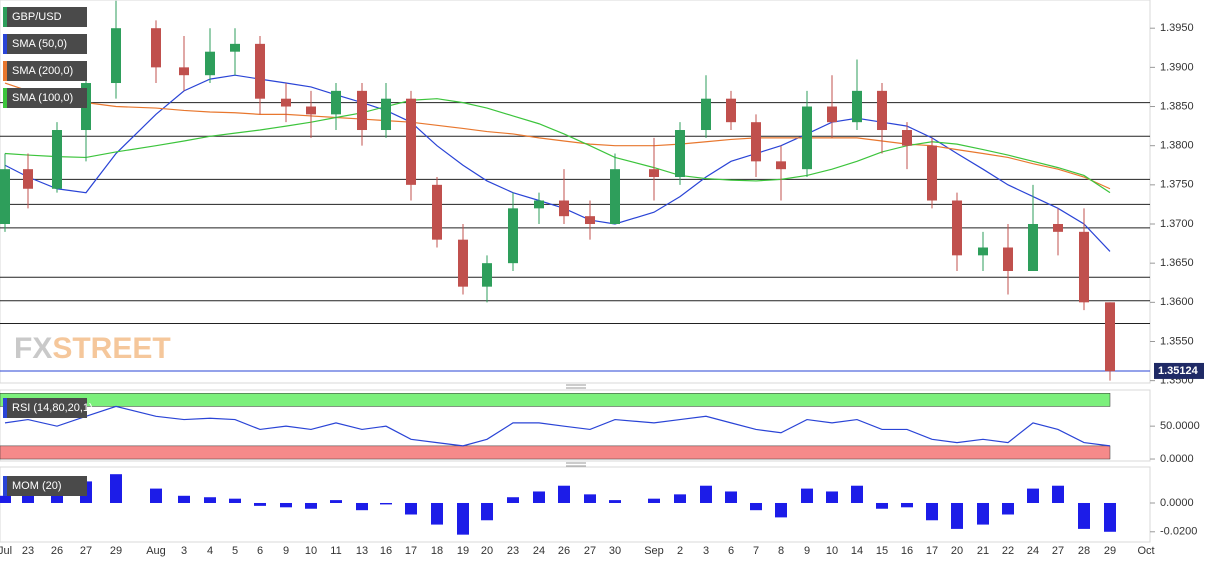 The image size is (1223, 564). I want to click on x-tick-label: 13, so click(362, 551).